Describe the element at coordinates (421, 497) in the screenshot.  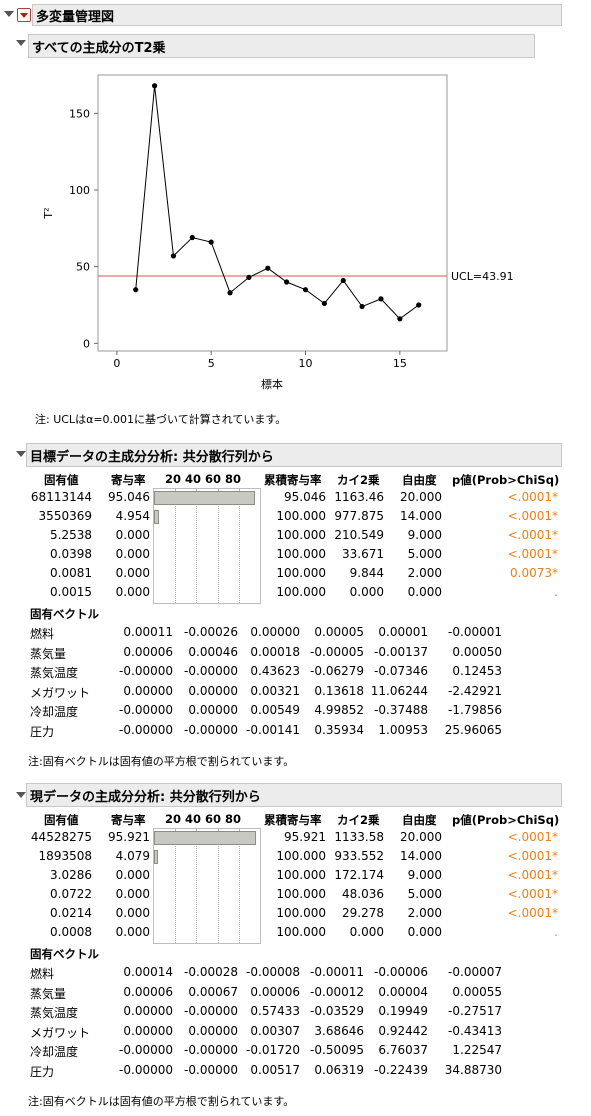
I see `cell-df: 20.000` at that location.